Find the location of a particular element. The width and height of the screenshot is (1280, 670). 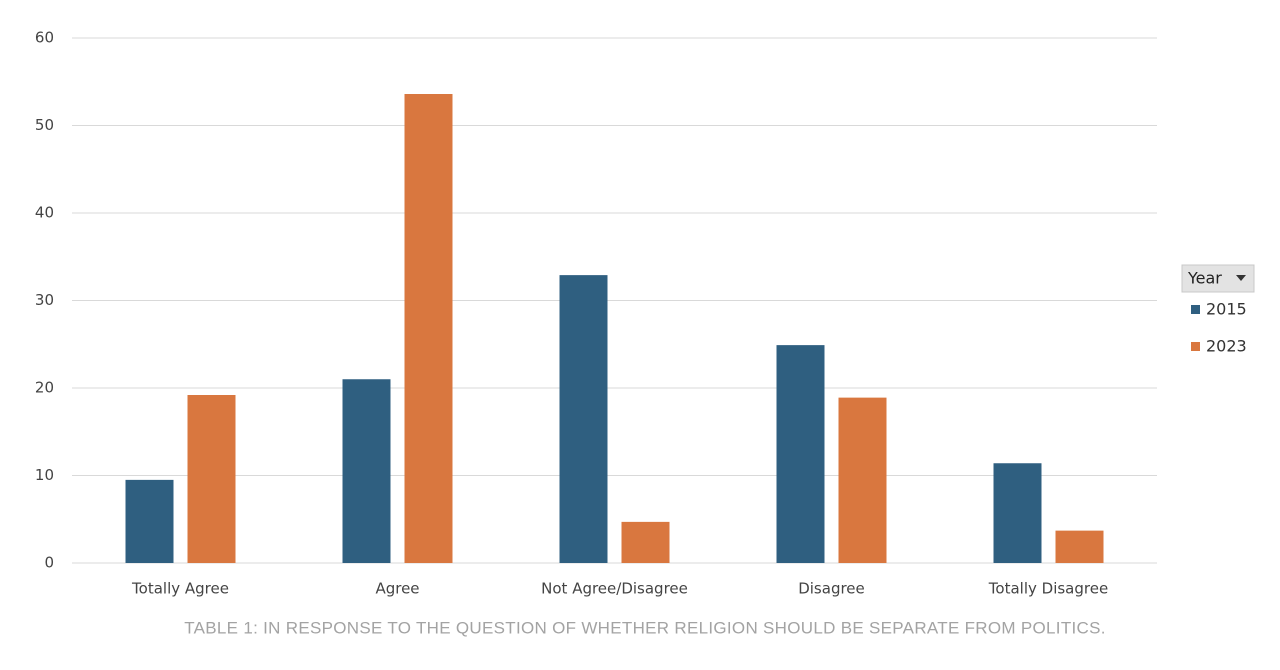

y-tick-label: 0 is located at coordinates (49, 563).